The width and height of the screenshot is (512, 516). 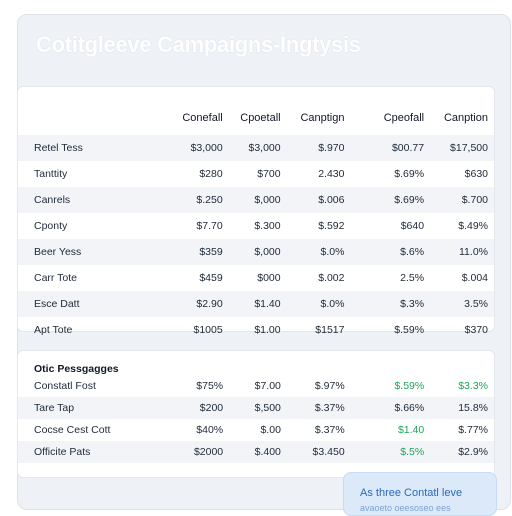 What do you see at coordinates (92, 304) in the screenshot?
I see `row-label: Esce Datt` at bounding box center [92, 304].